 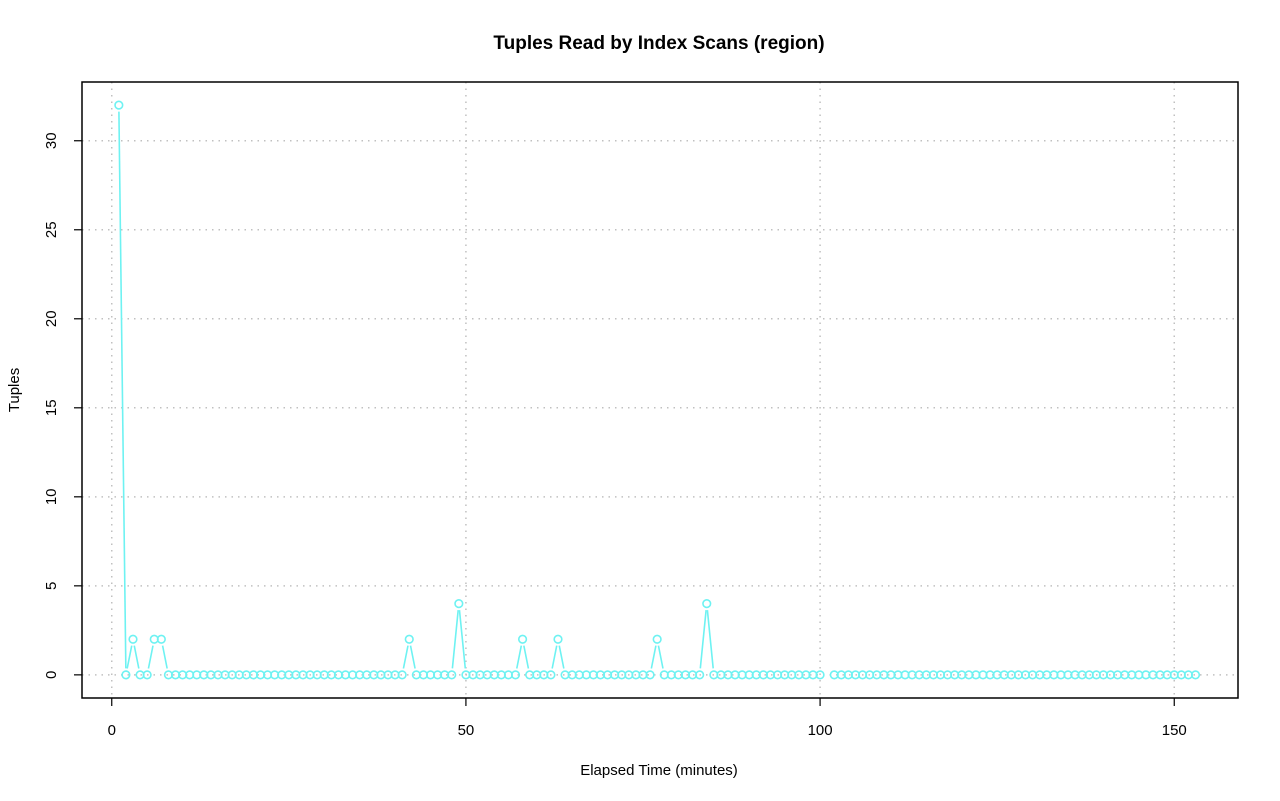 What do you see at coordinates (51, 140) in the screenshot?
I see `y-tick-label: 30` at bounding box center [51, 140].